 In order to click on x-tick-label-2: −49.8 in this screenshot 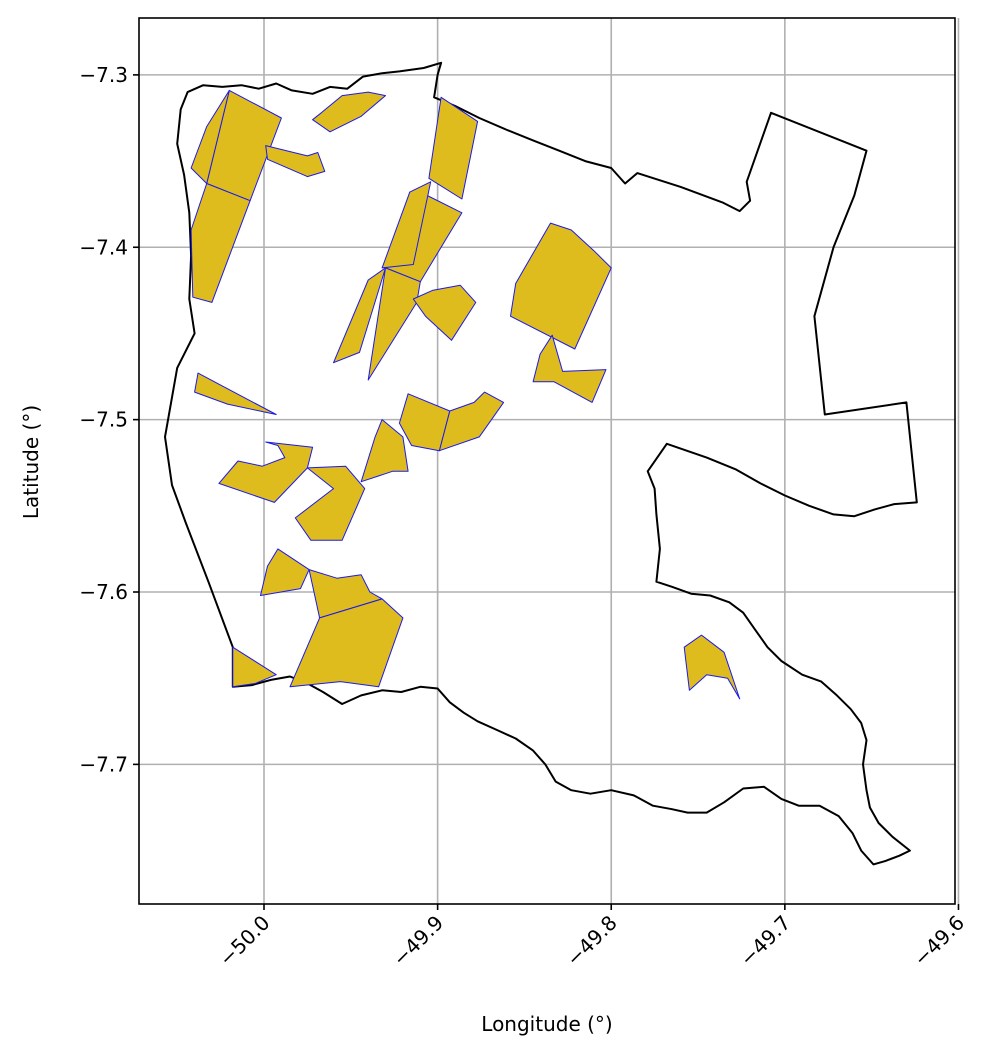, I will do `click(591, 941)`.